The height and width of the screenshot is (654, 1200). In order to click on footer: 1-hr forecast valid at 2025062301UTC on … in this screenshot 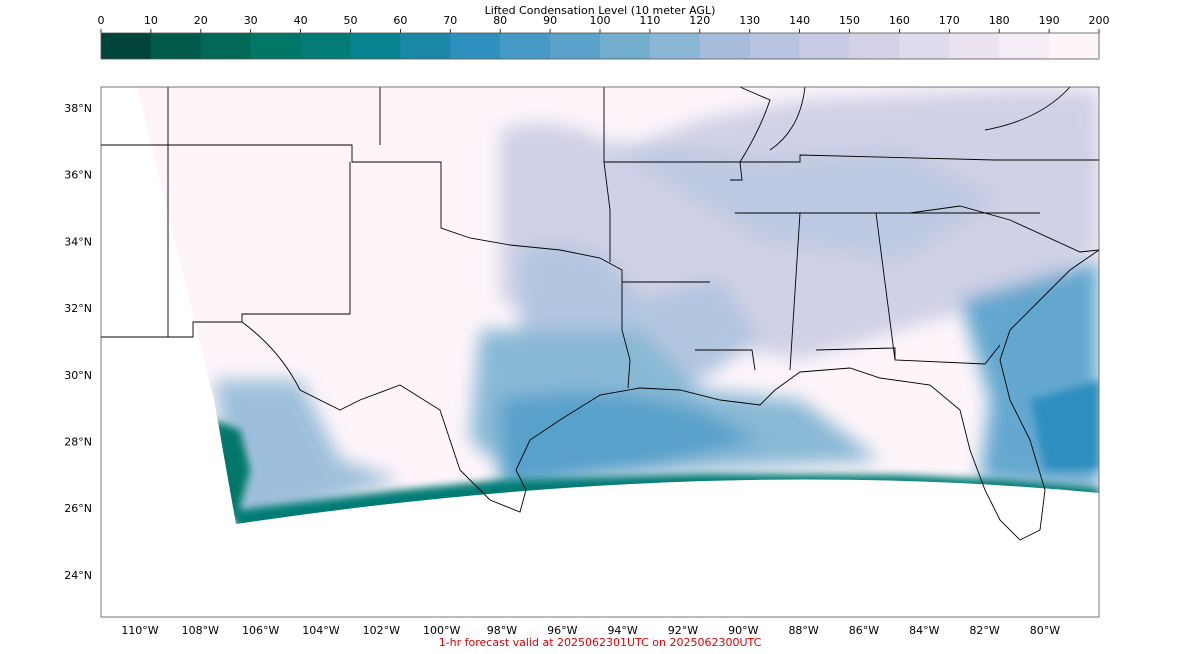, I will do `click(600, 642)`.